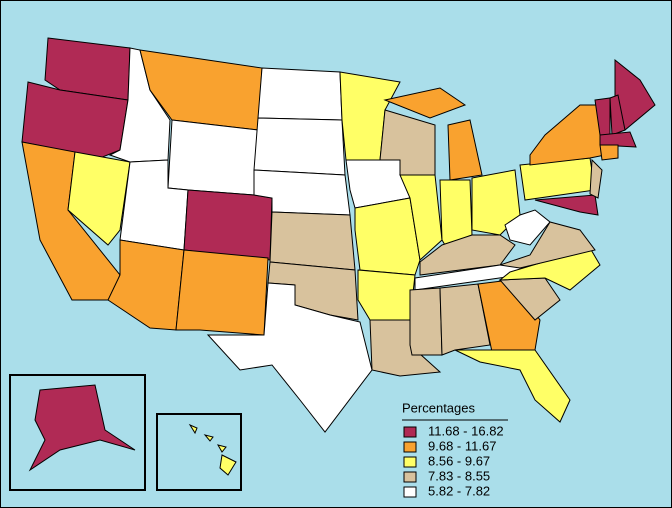 The height and width of the screenshot is (508, 672). What do you see at coordinates (459, 460) in the screenshot?
I see `legend-label: 8.56 - 9.67` at bounding box center [459, 460].